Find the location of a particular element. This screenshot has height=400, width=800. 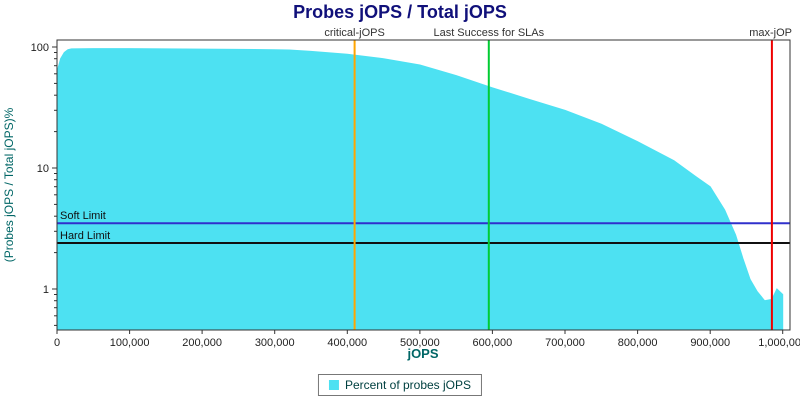

x-tick-label: 500,000 is located at coordinates (420, 343).